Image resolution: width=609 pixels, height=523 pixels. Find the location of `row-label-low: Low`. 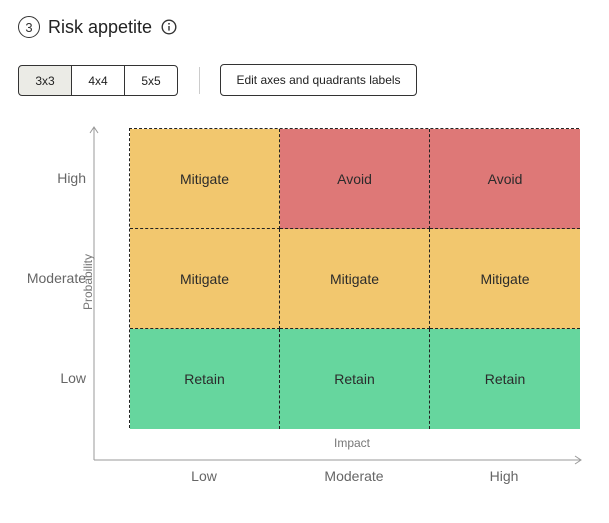

row-label-low: Low is located at coordinates (73, 378).